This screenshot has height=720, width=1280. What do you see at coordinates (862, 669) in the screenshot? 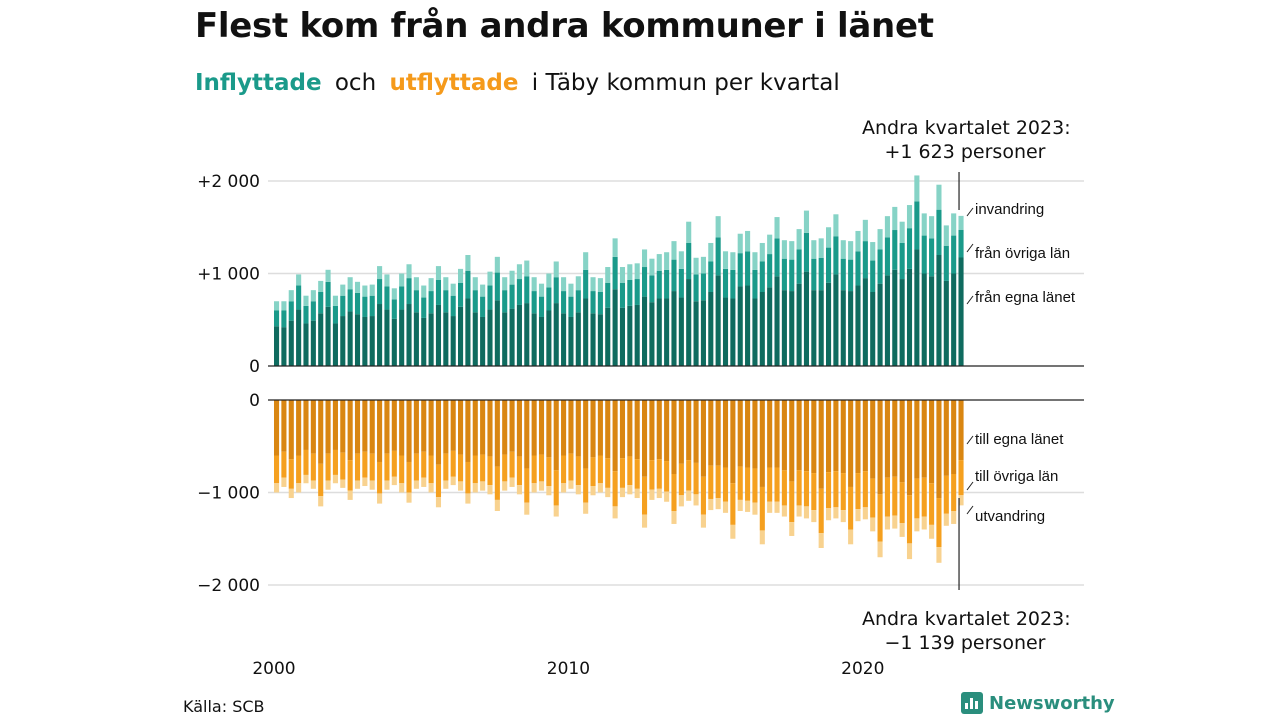
I see `x-tick-label: 2020` at bounding box center [862, 669].